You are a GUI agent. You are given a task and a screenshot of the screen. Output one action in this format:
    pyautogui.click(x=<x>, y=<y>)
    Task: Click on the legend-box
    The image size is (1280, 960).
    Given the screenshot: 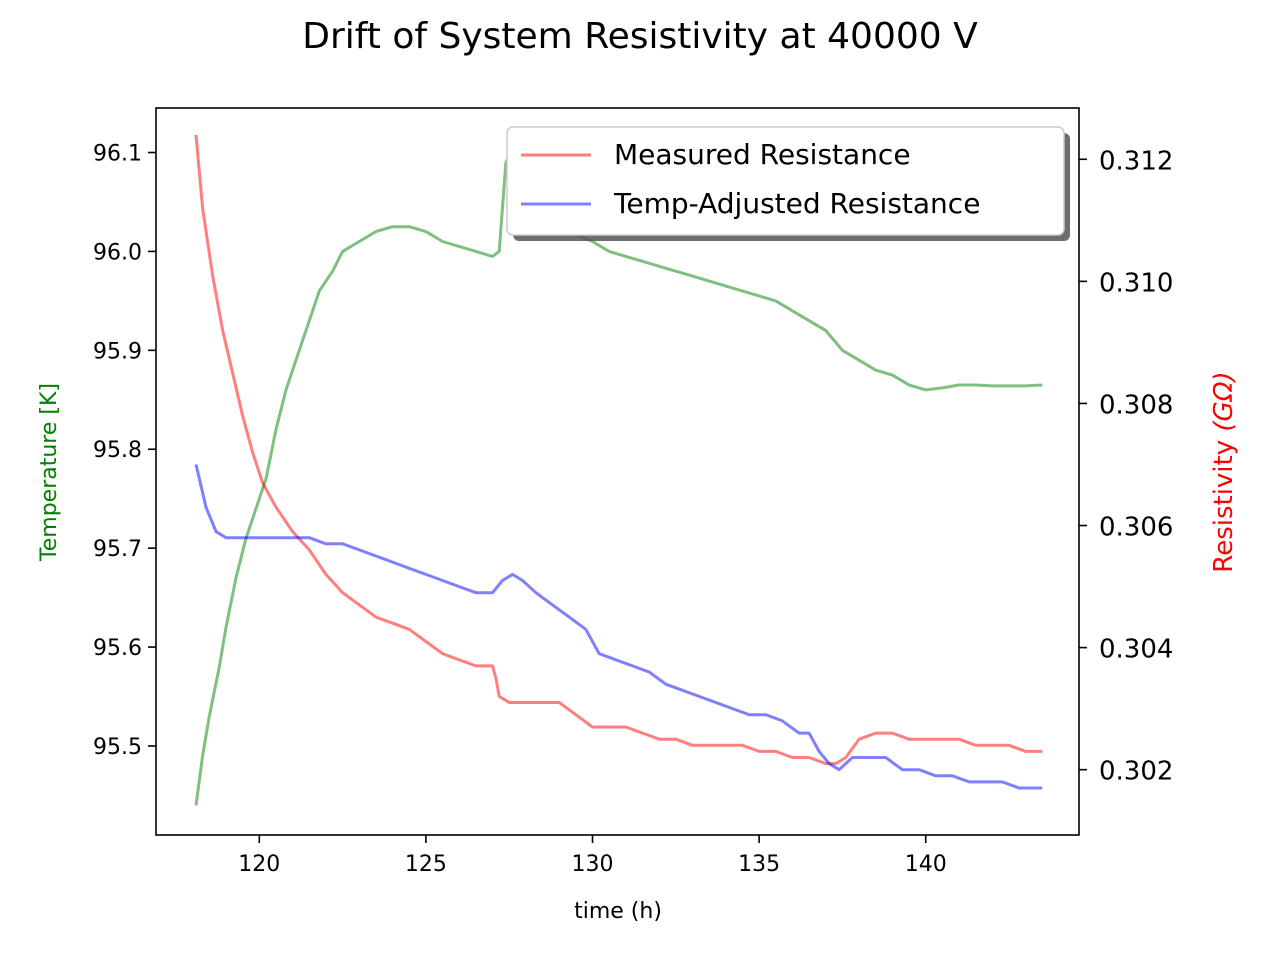 What is the action you would take?
    pyautogui.click(x=785, y=181)
    